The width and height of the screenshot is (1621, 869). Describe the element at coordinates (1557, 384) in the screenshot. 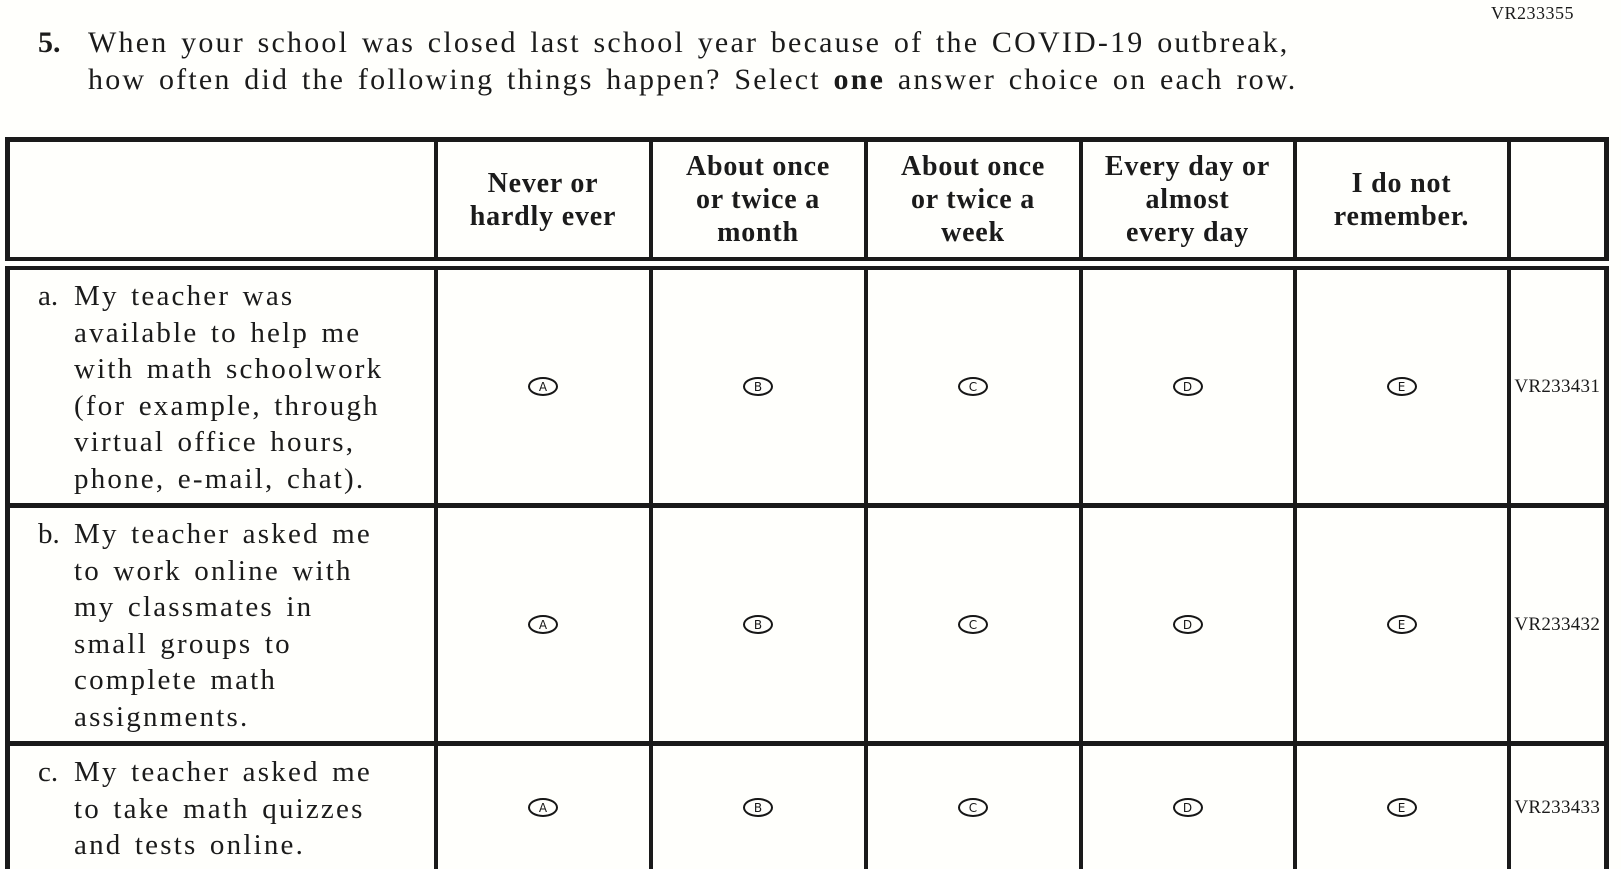

I see `row-a-item-code: VR233431` at that location.